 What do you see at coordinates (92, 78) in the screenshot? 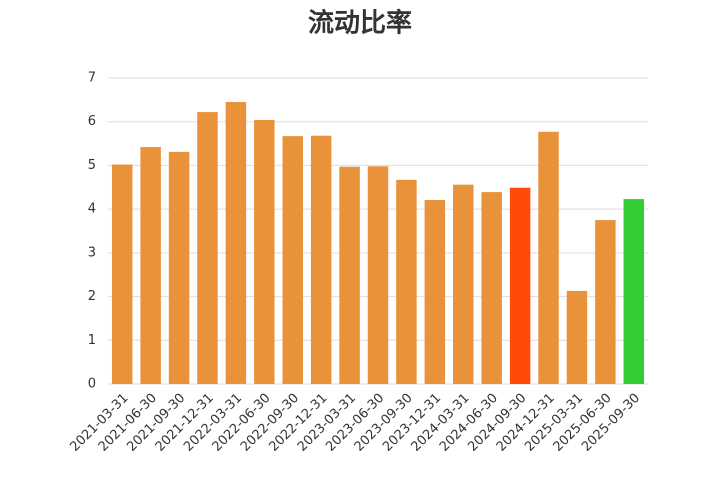
I see `y-tick-label: 7` at bounding box center [92, 78].